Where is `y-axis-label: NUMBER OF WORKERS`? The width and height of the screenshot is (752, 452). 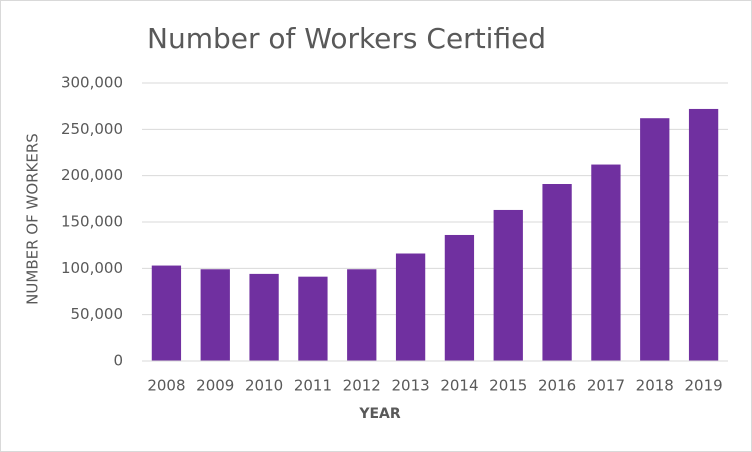 y-axis-label: NUMBER OF WORKERS is located at coordinates (33, 219).